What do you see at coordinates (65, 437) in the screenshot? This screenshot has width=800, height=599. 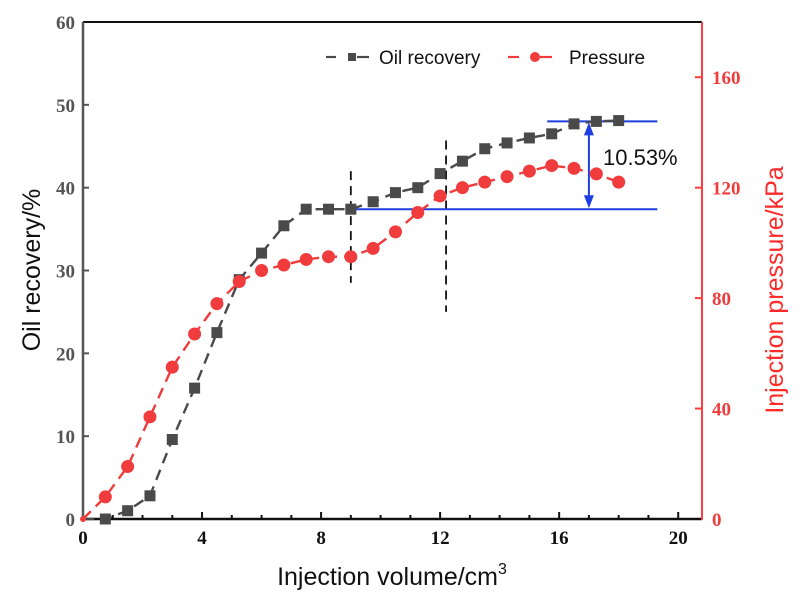 I see `y-tick-label: 10` at bounding box center [65, 437].